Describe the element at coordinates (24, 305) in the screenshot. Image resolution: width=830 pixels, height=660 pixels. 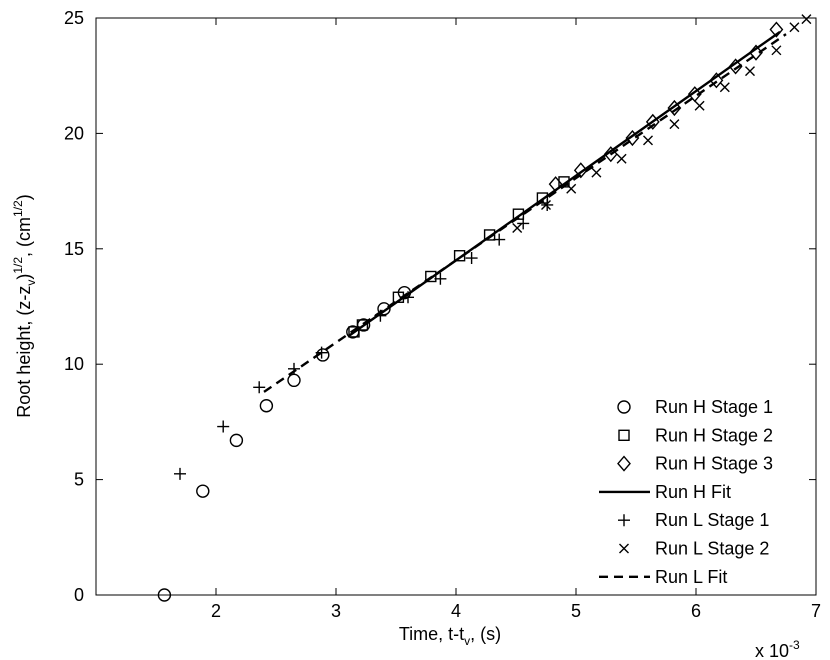
I see `y-axis-title: Root height, (z-zv)1/2, (cm1/2)` at that location.